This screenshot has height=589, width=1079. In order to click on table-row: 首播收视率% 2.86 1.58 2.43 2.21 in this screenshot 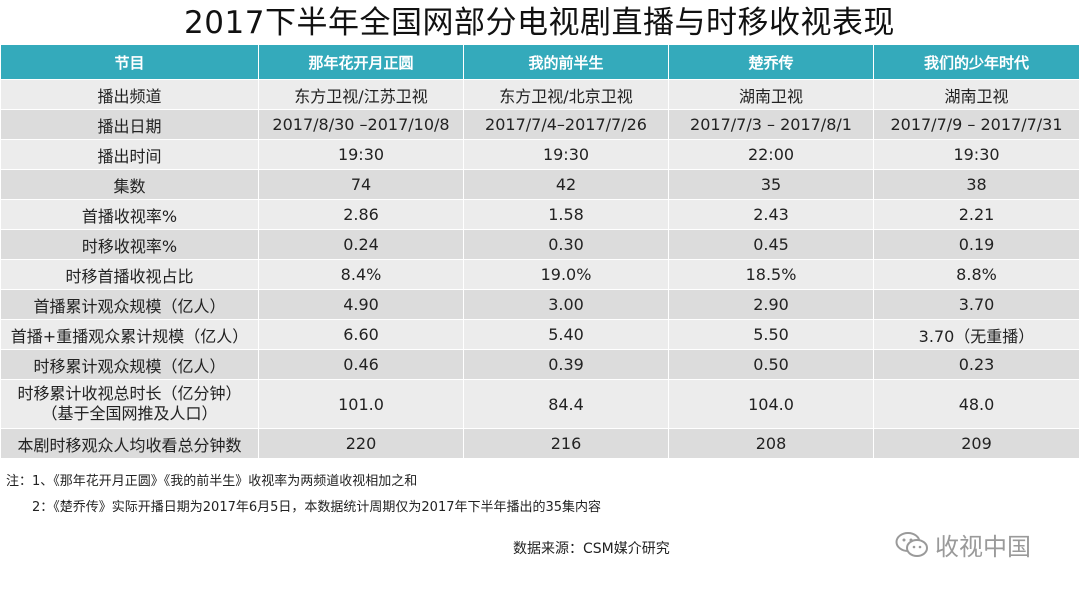, I will do `click(539, 214)`.